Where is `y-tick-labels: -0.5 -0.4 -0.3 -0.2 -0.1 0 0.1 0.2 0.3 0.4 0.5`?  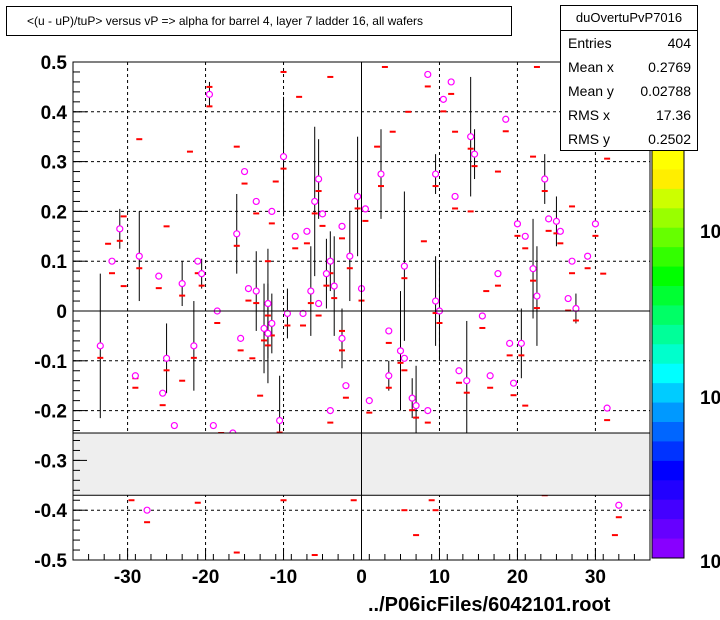
y-tick-labels: -0.5 -0.4 -0.3 -0.2 -0.1 0 0.1 0.2 0.3 0.4 0.5 is located at coordinates (50, 312).